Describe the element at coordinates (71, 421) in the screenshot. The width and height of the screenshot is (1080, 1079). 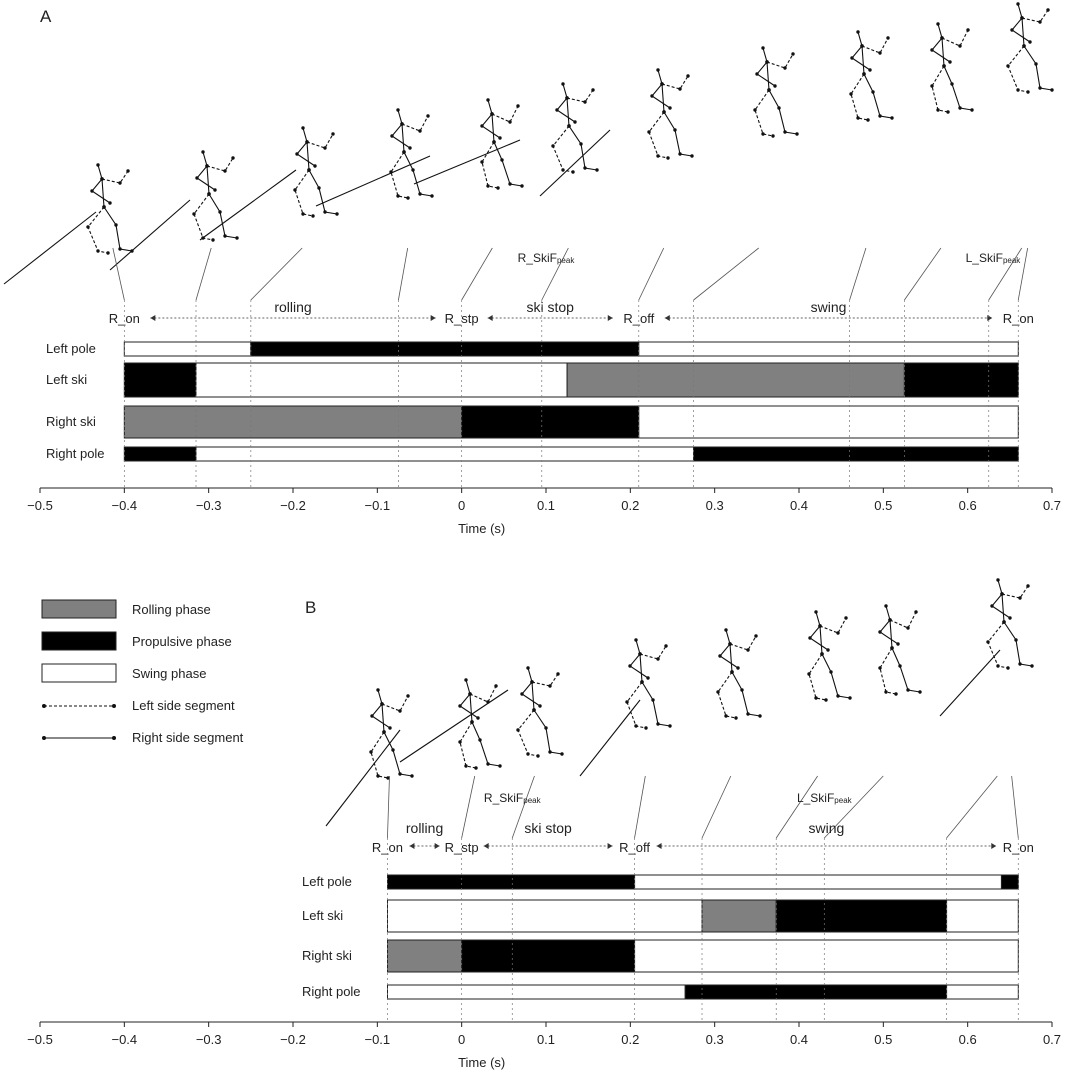
I see `row-label: Right ski` at that location.